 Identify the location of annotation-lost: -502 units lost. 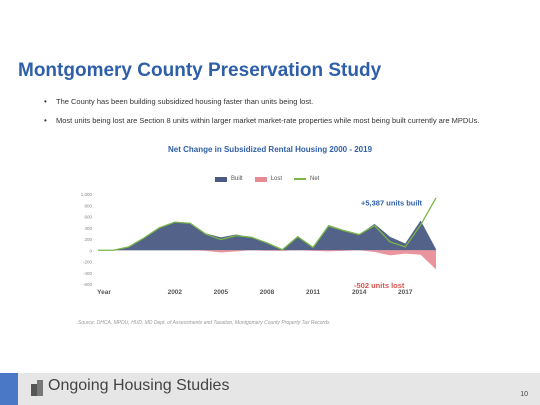
(379, 285).